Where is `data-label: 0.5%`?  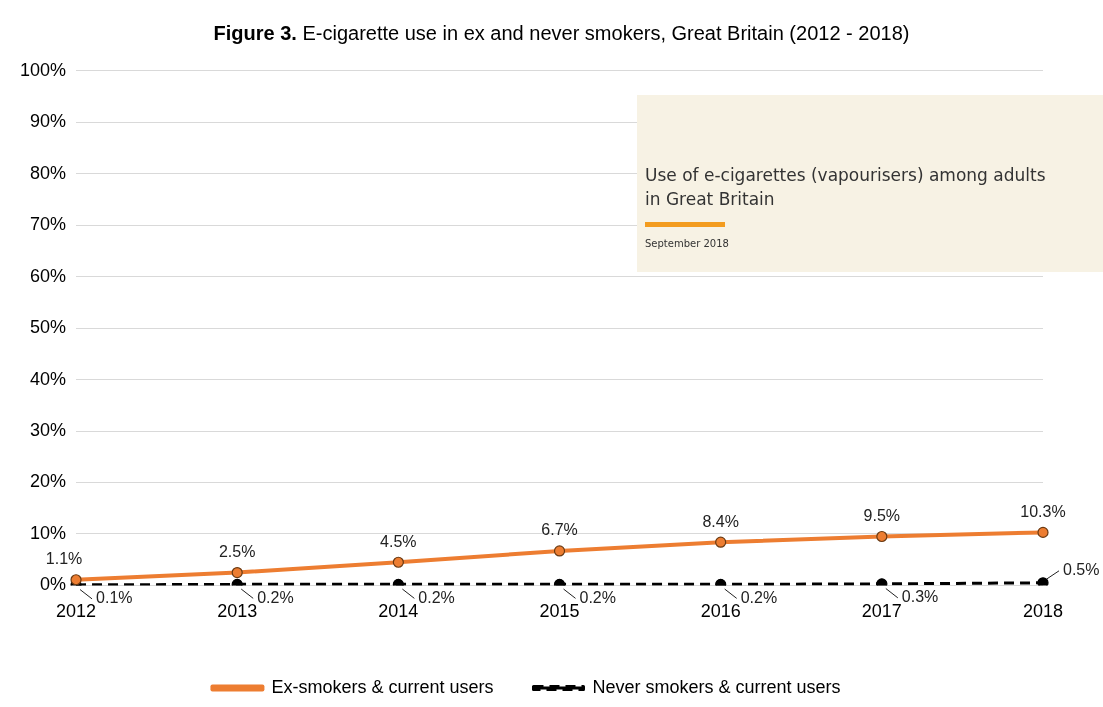
data-label: 0.5% is located at coordinates (1081, 570).